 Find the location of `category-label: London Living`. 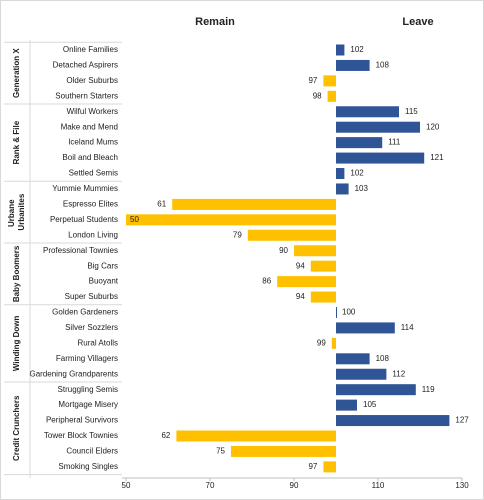

category-label: London Living is located at coordinates (93, 234).